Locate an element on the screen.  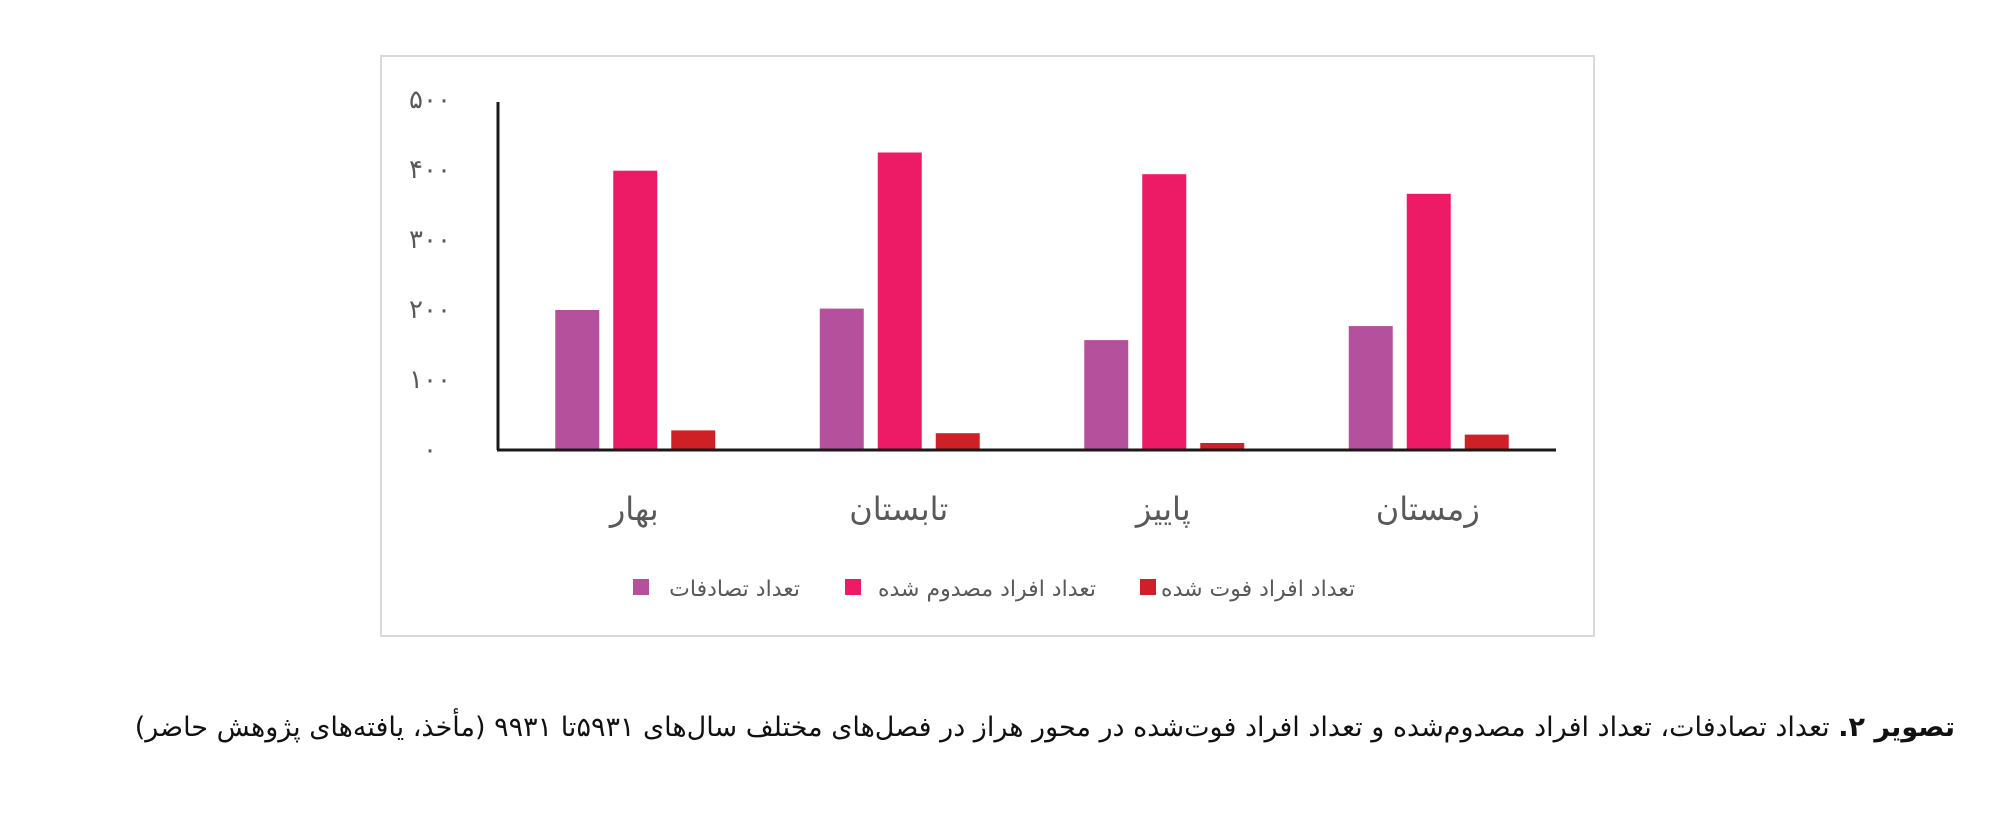
legend-label: تعداد افراد فوت شده is located at coordinates (1258, 589).